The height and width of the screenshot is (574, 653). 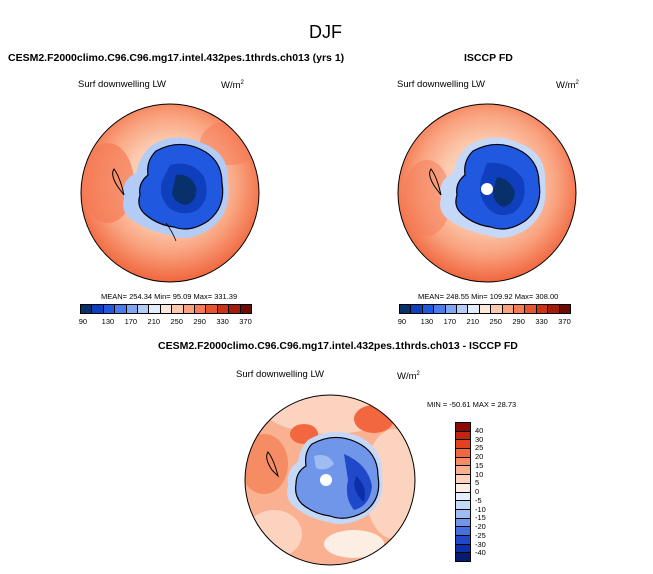 I want to click on figure-title: DJF, so click(x=325, y=32).